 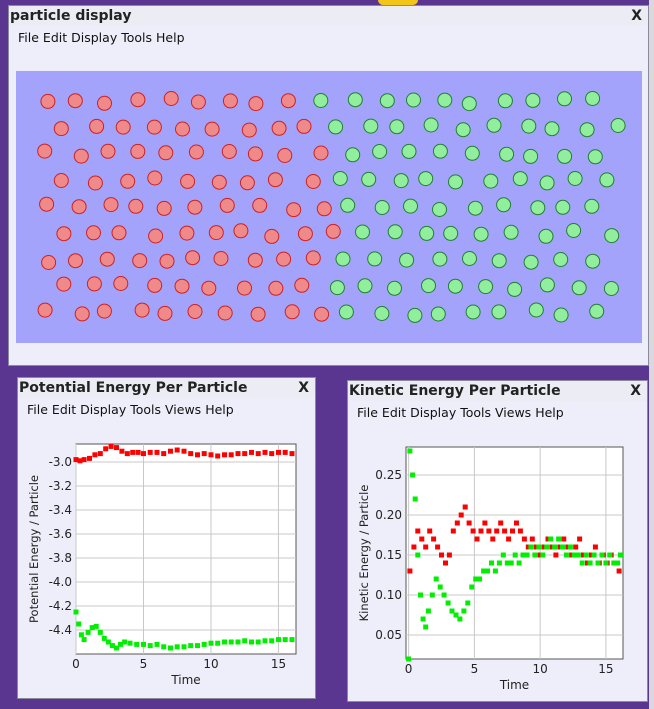 What do you see at coordinates (328, 16) in the screenshot?
I see `particle-window-titlebar: particle display X` at bounding box center [328, 16].